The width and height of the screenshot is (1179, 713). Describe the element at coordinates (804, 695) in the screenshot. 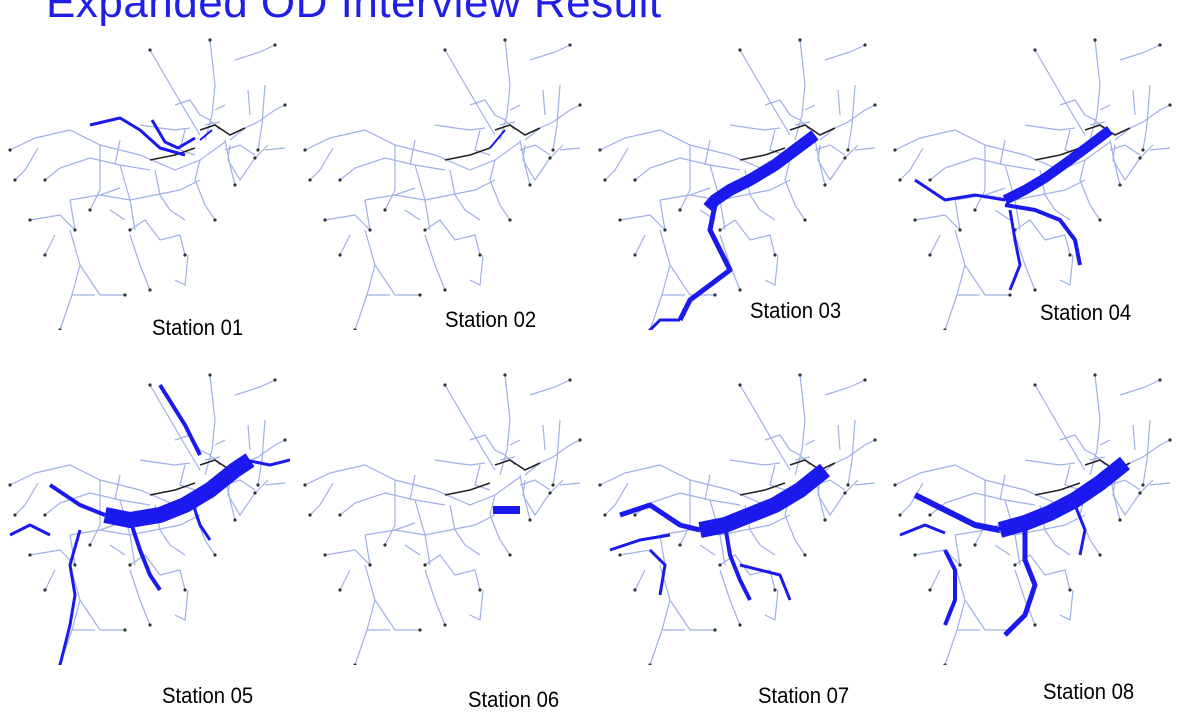

I see `station-label: Station 07` at that location.